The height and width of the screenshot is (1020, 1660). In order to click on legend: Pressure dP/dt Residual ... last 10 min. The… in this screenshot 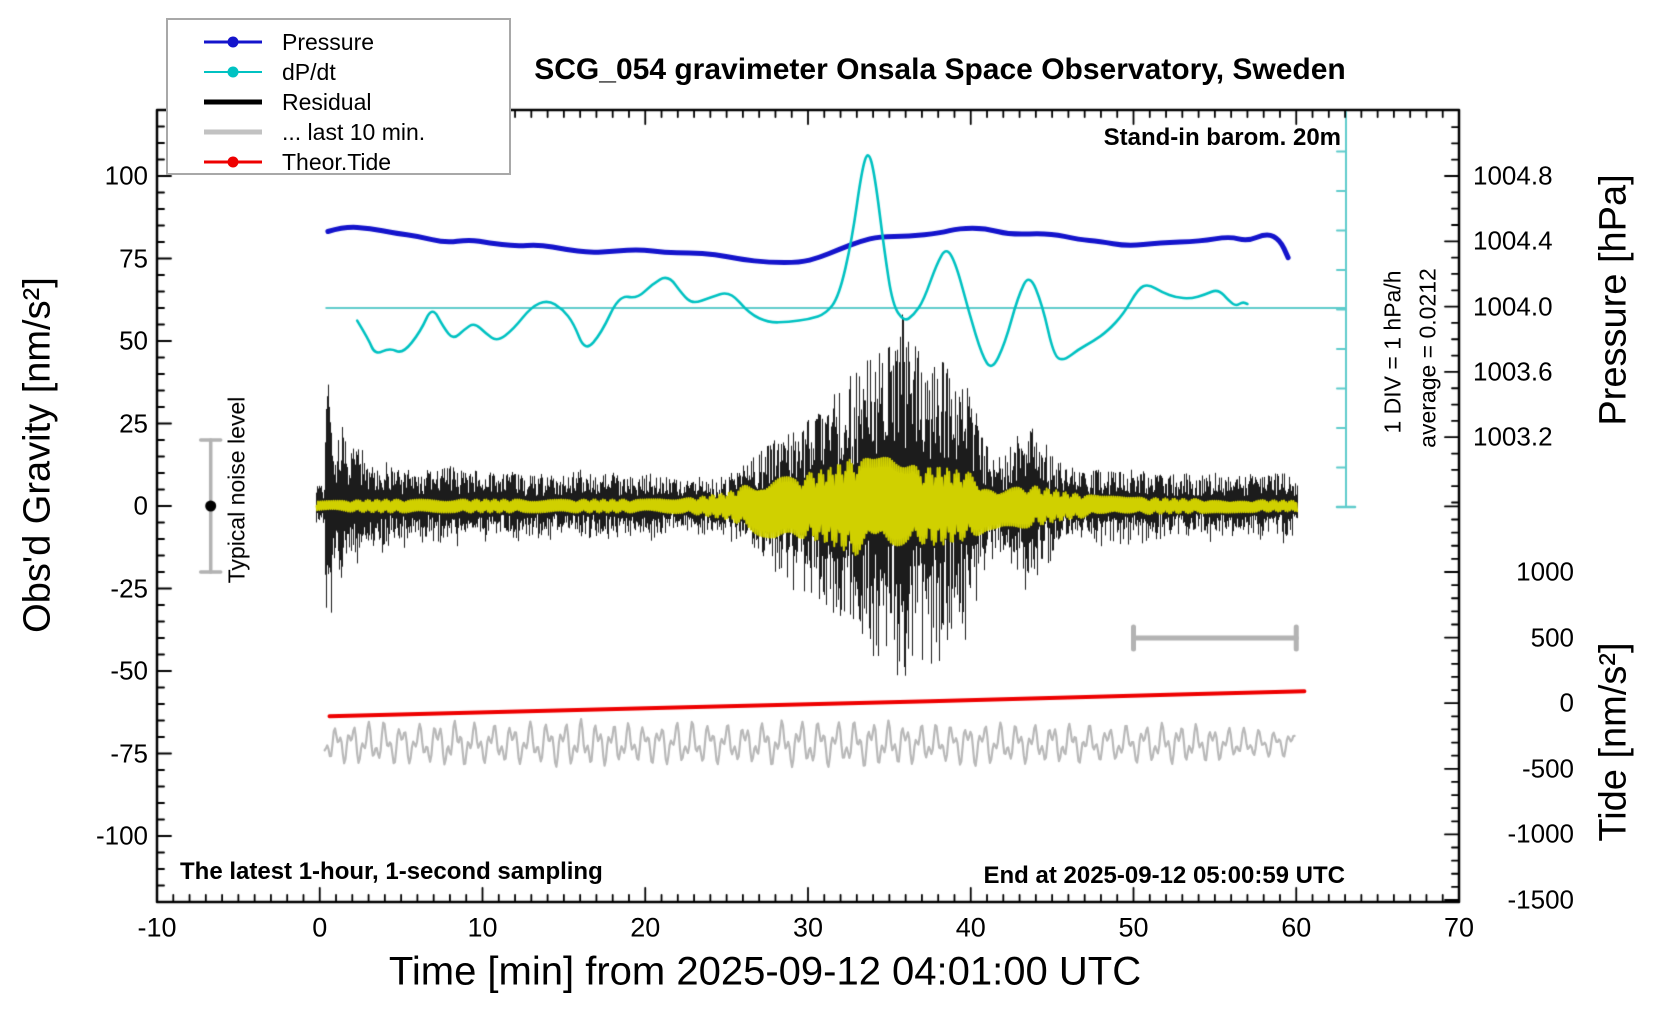, I will do `click(338, 96)`.